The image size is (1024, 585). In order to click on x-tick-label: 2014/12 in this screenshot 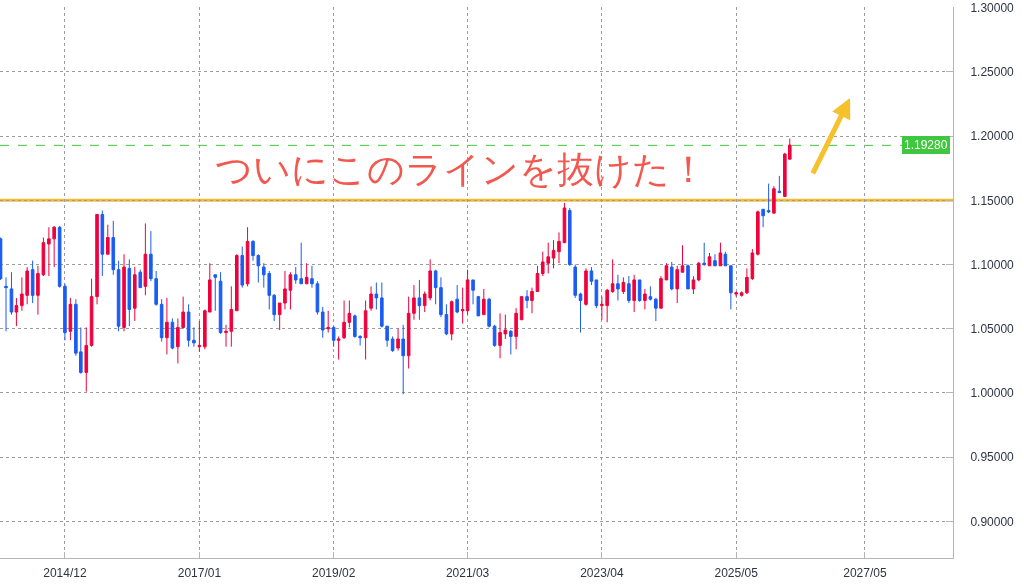, I will do `click(65, 573)`.